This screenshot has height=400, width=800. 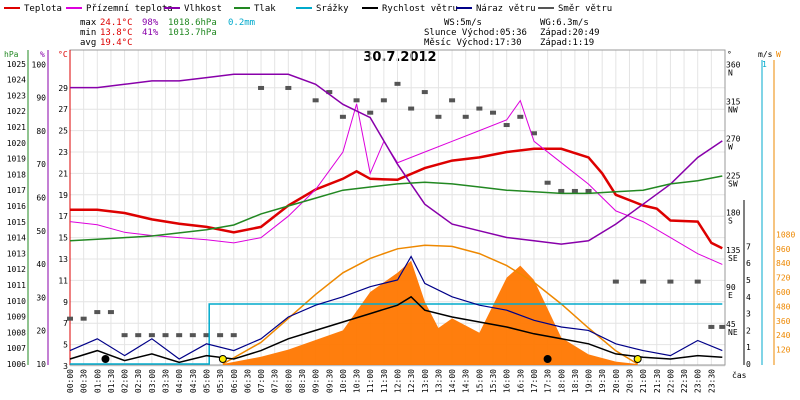 I want to click on x-tick-label: 23:30, so click(x=711, y=381).